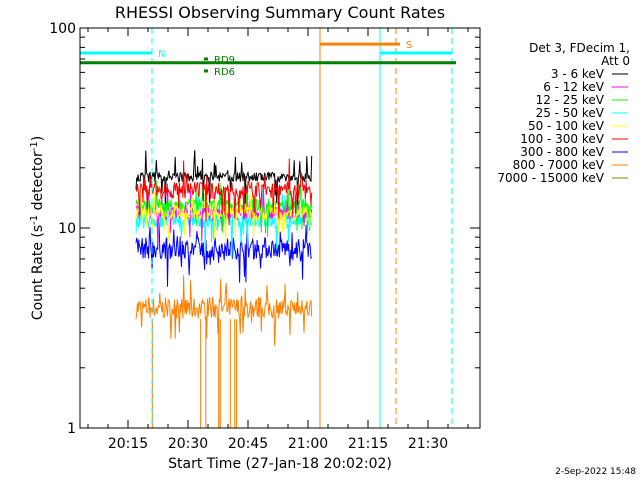  I want to click on x-axis-label: Start Time (27-Jan-18 20:02:02), so click(280, 464).